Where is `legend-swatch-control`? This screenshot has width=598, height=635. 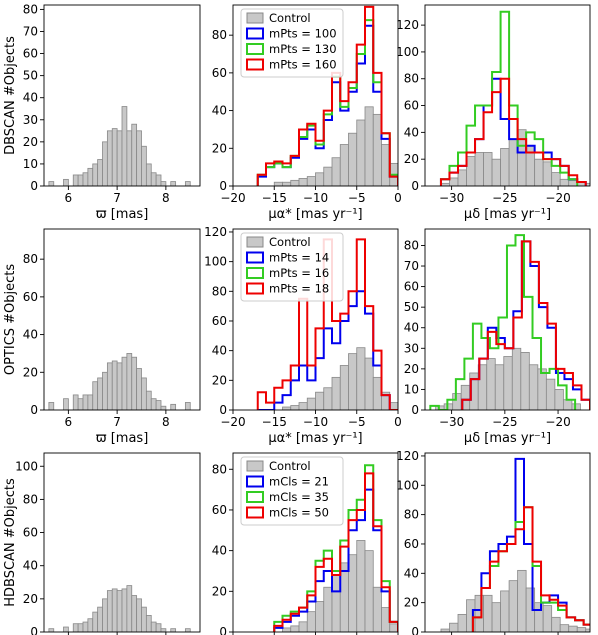
legend-swatch-control is located at coordinates (255, 466).